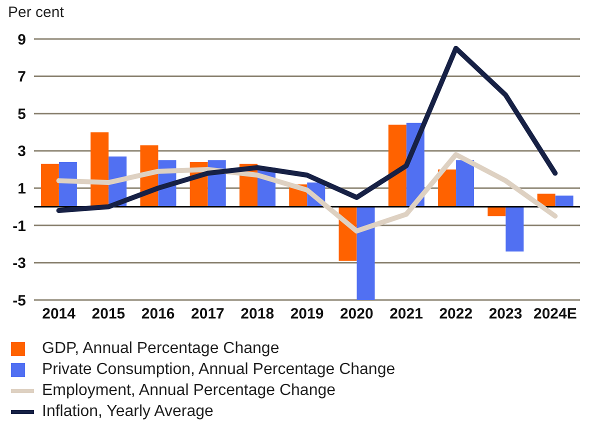  What do you see at coordinates (161, 349) in the screenshot?
I see `legend-label: GDP, Annual Percentage Change` at bounding box center [161, 349].